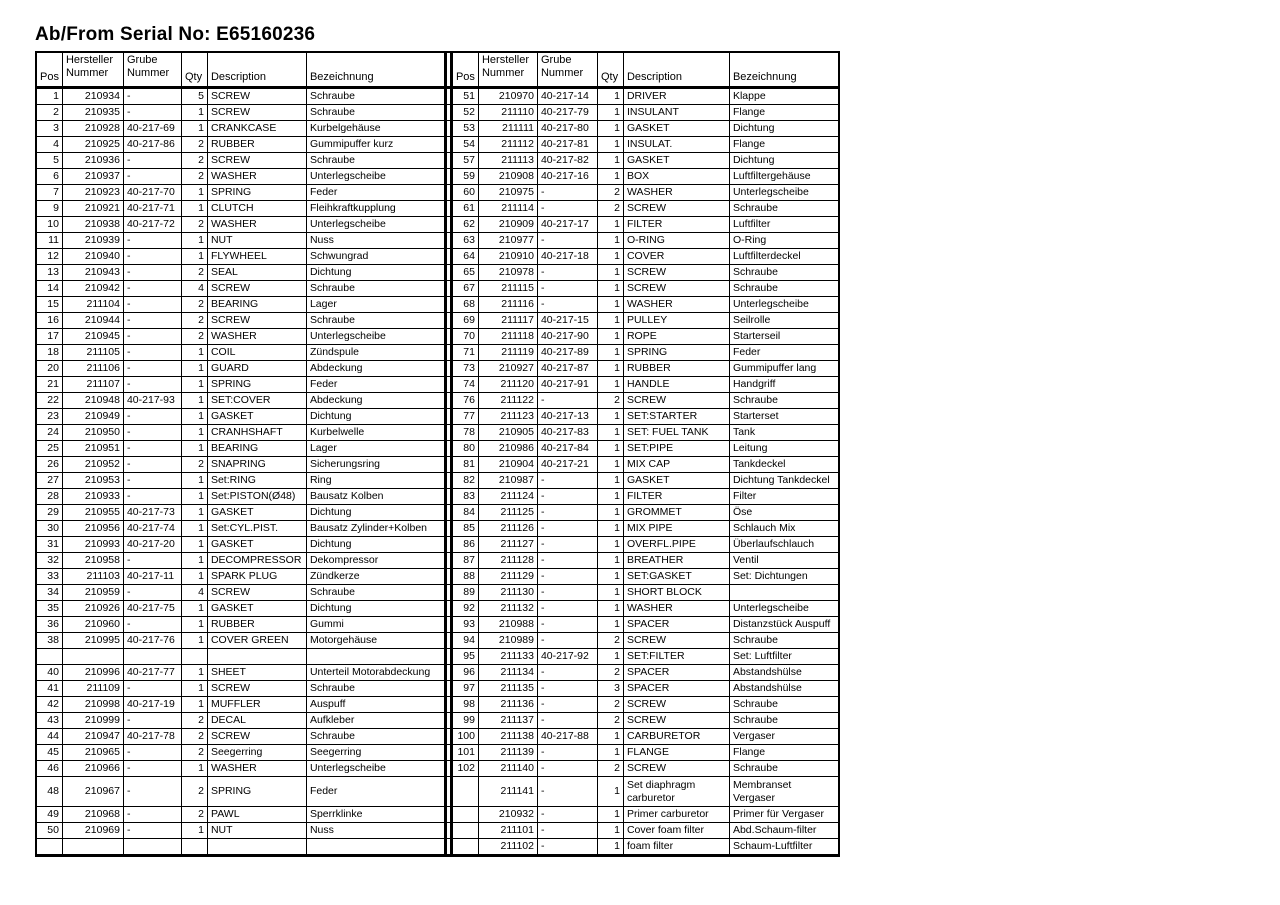  What do you see at coordinates (375, 560) in the screenshot?
I see `cell-bezeichnung-left: Dekompressor` at bounding box center [375, 560].